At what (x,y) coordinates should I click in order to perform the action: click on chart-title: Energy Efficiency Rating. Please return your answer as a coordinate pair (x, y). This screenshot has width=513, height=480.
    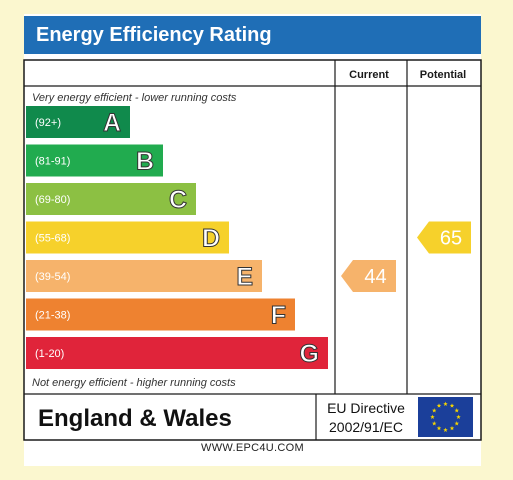
    Looking at the image, I should click on (252, 35).